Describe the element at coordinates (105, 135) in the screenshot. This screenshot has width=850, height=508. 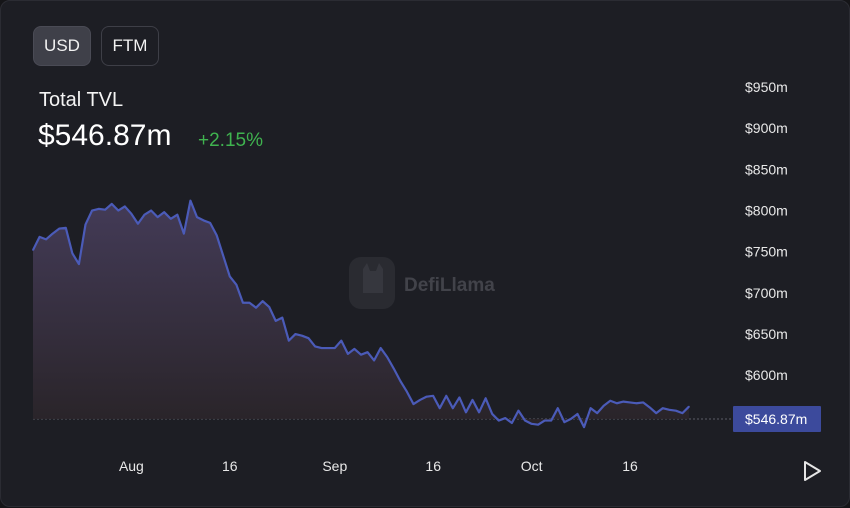
I see `total-tvl-value: $546.87m` at that location.